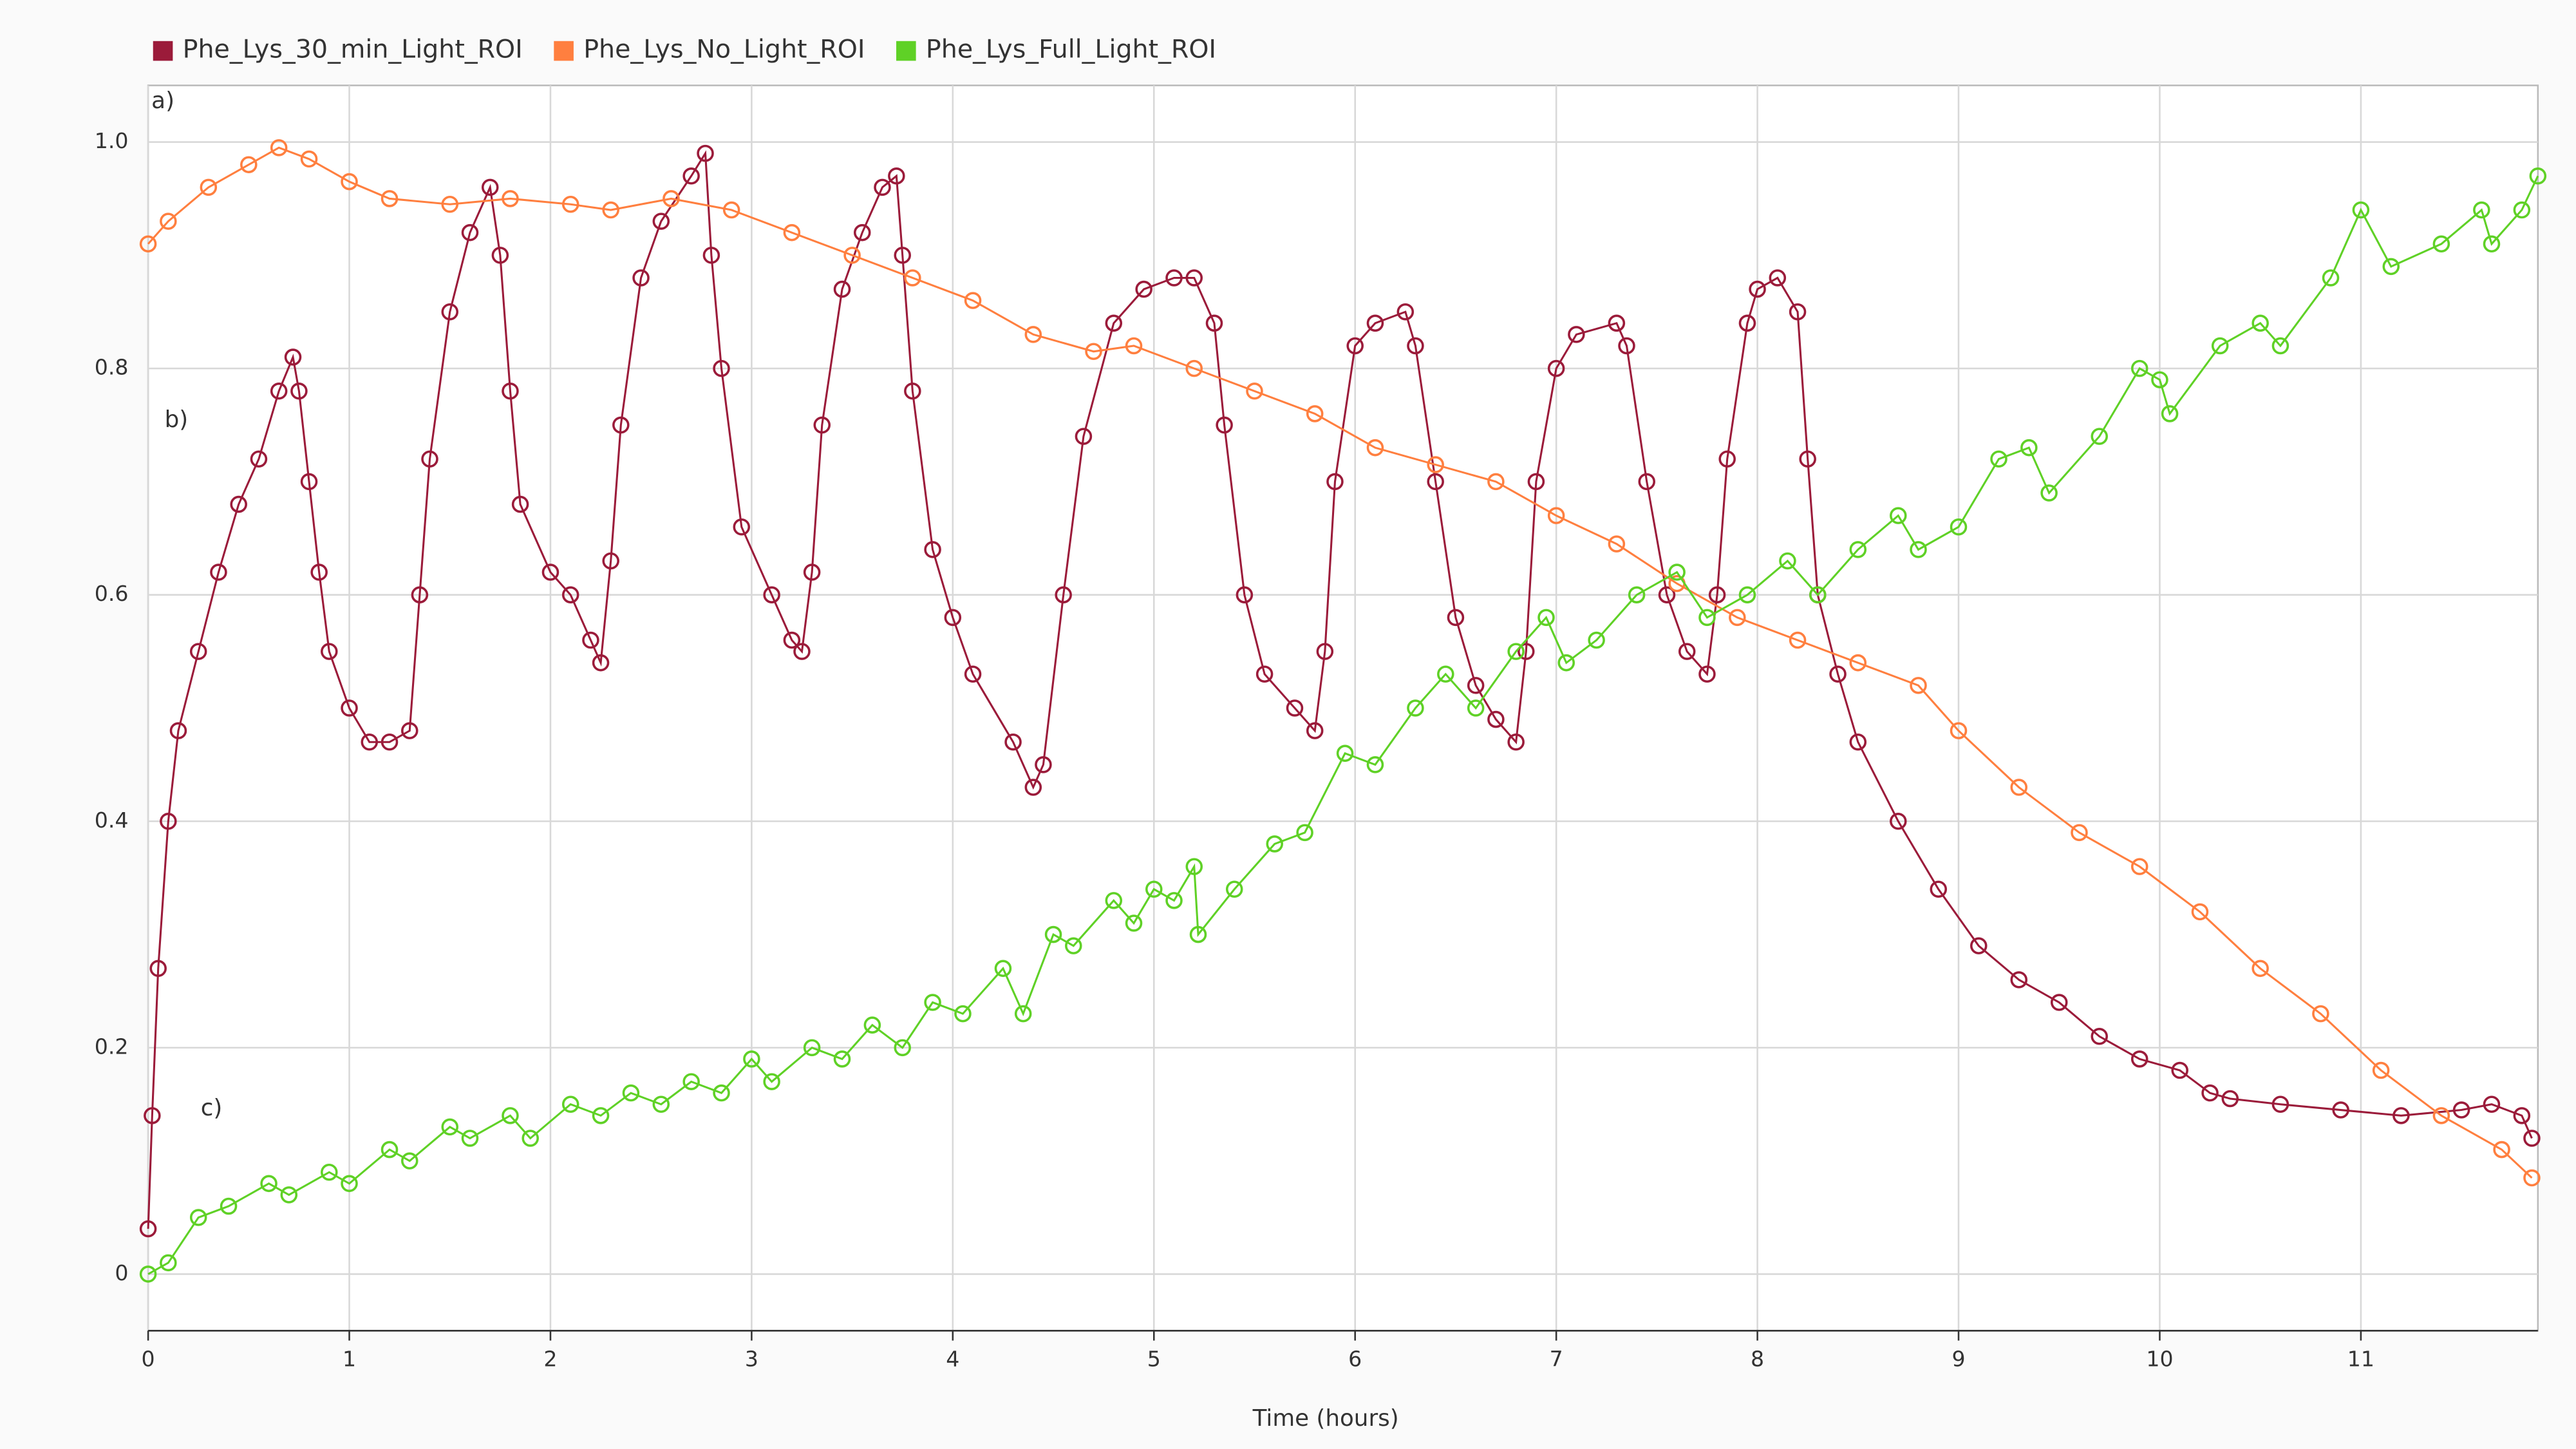 The image size is (2576, 1449). What do you see at coordinates (751, 1359) in the screenshot?
I see `x-tick-label: 3` at bounding box center [751, 1359].